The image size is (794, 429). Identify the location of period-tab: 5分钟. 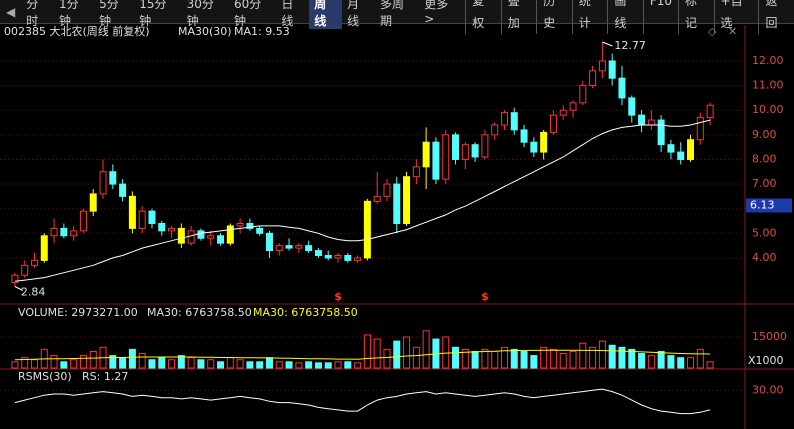
(109, 14).